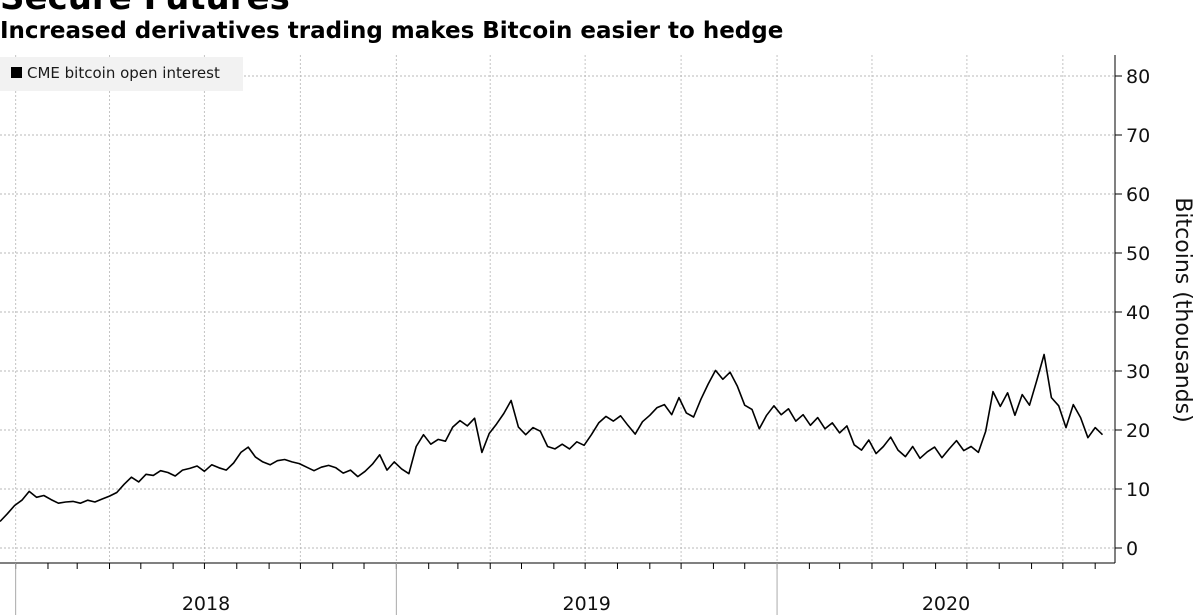 Image resolution: width=1200 pixels, height=615 pixels. What do you see at coordinates (1138, 77) in the screenshot?
I see `y-tick-label: 80` at bounding box center [1138, 77].